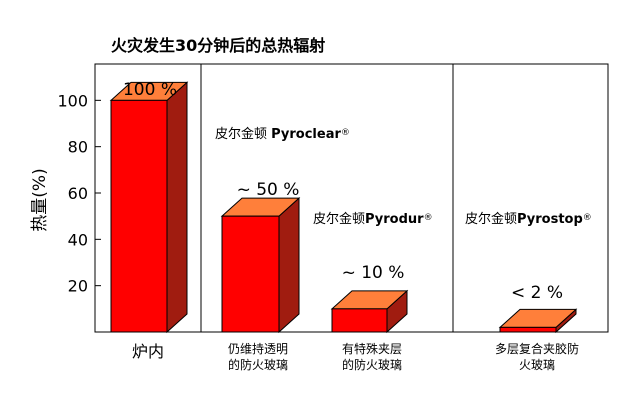 The image size is (630, 406). Describe the element at coordinates (537, 356) in the screenshot. I see `category-label: 多层复合夹胶防火玻璃` at that location.